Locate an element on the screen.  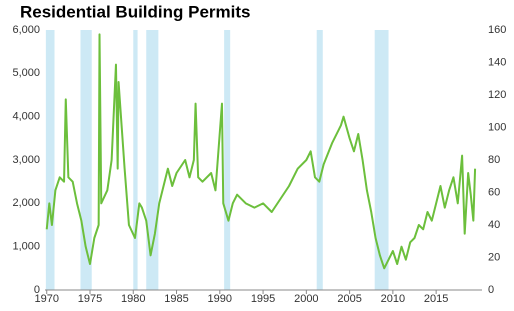
y-tick-label: 0 is located at coordinates (37, 290).